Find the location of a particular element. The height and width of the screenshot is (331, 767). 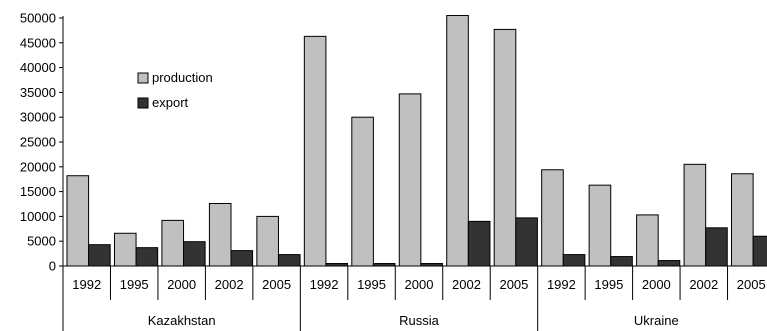

x-group-label-kazakhstan: Kazakhstan is located at coordinates (182, 320).